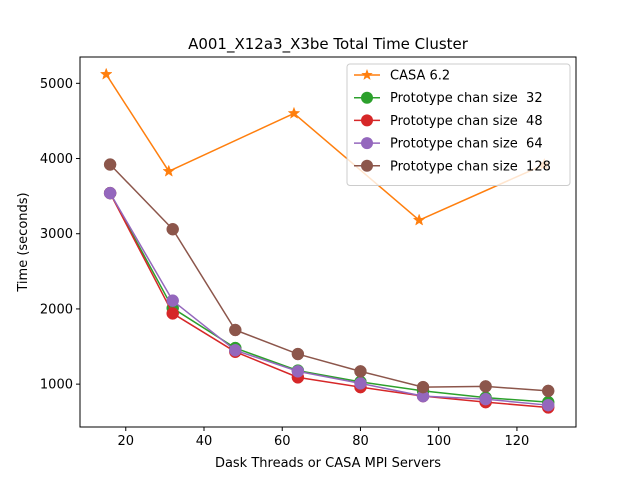 Image resolution: width=640 pixels, height=480 pixels. I want to click on y-tick-label: 1000, so click(56, 385).